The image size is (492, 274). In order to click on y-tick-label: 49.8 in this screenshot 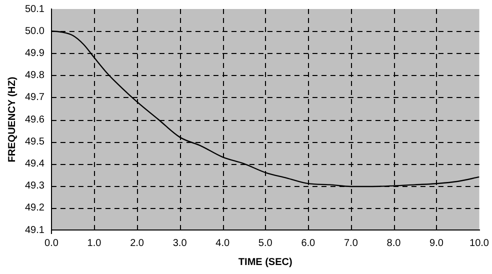, I will do `click(34, 76)`.